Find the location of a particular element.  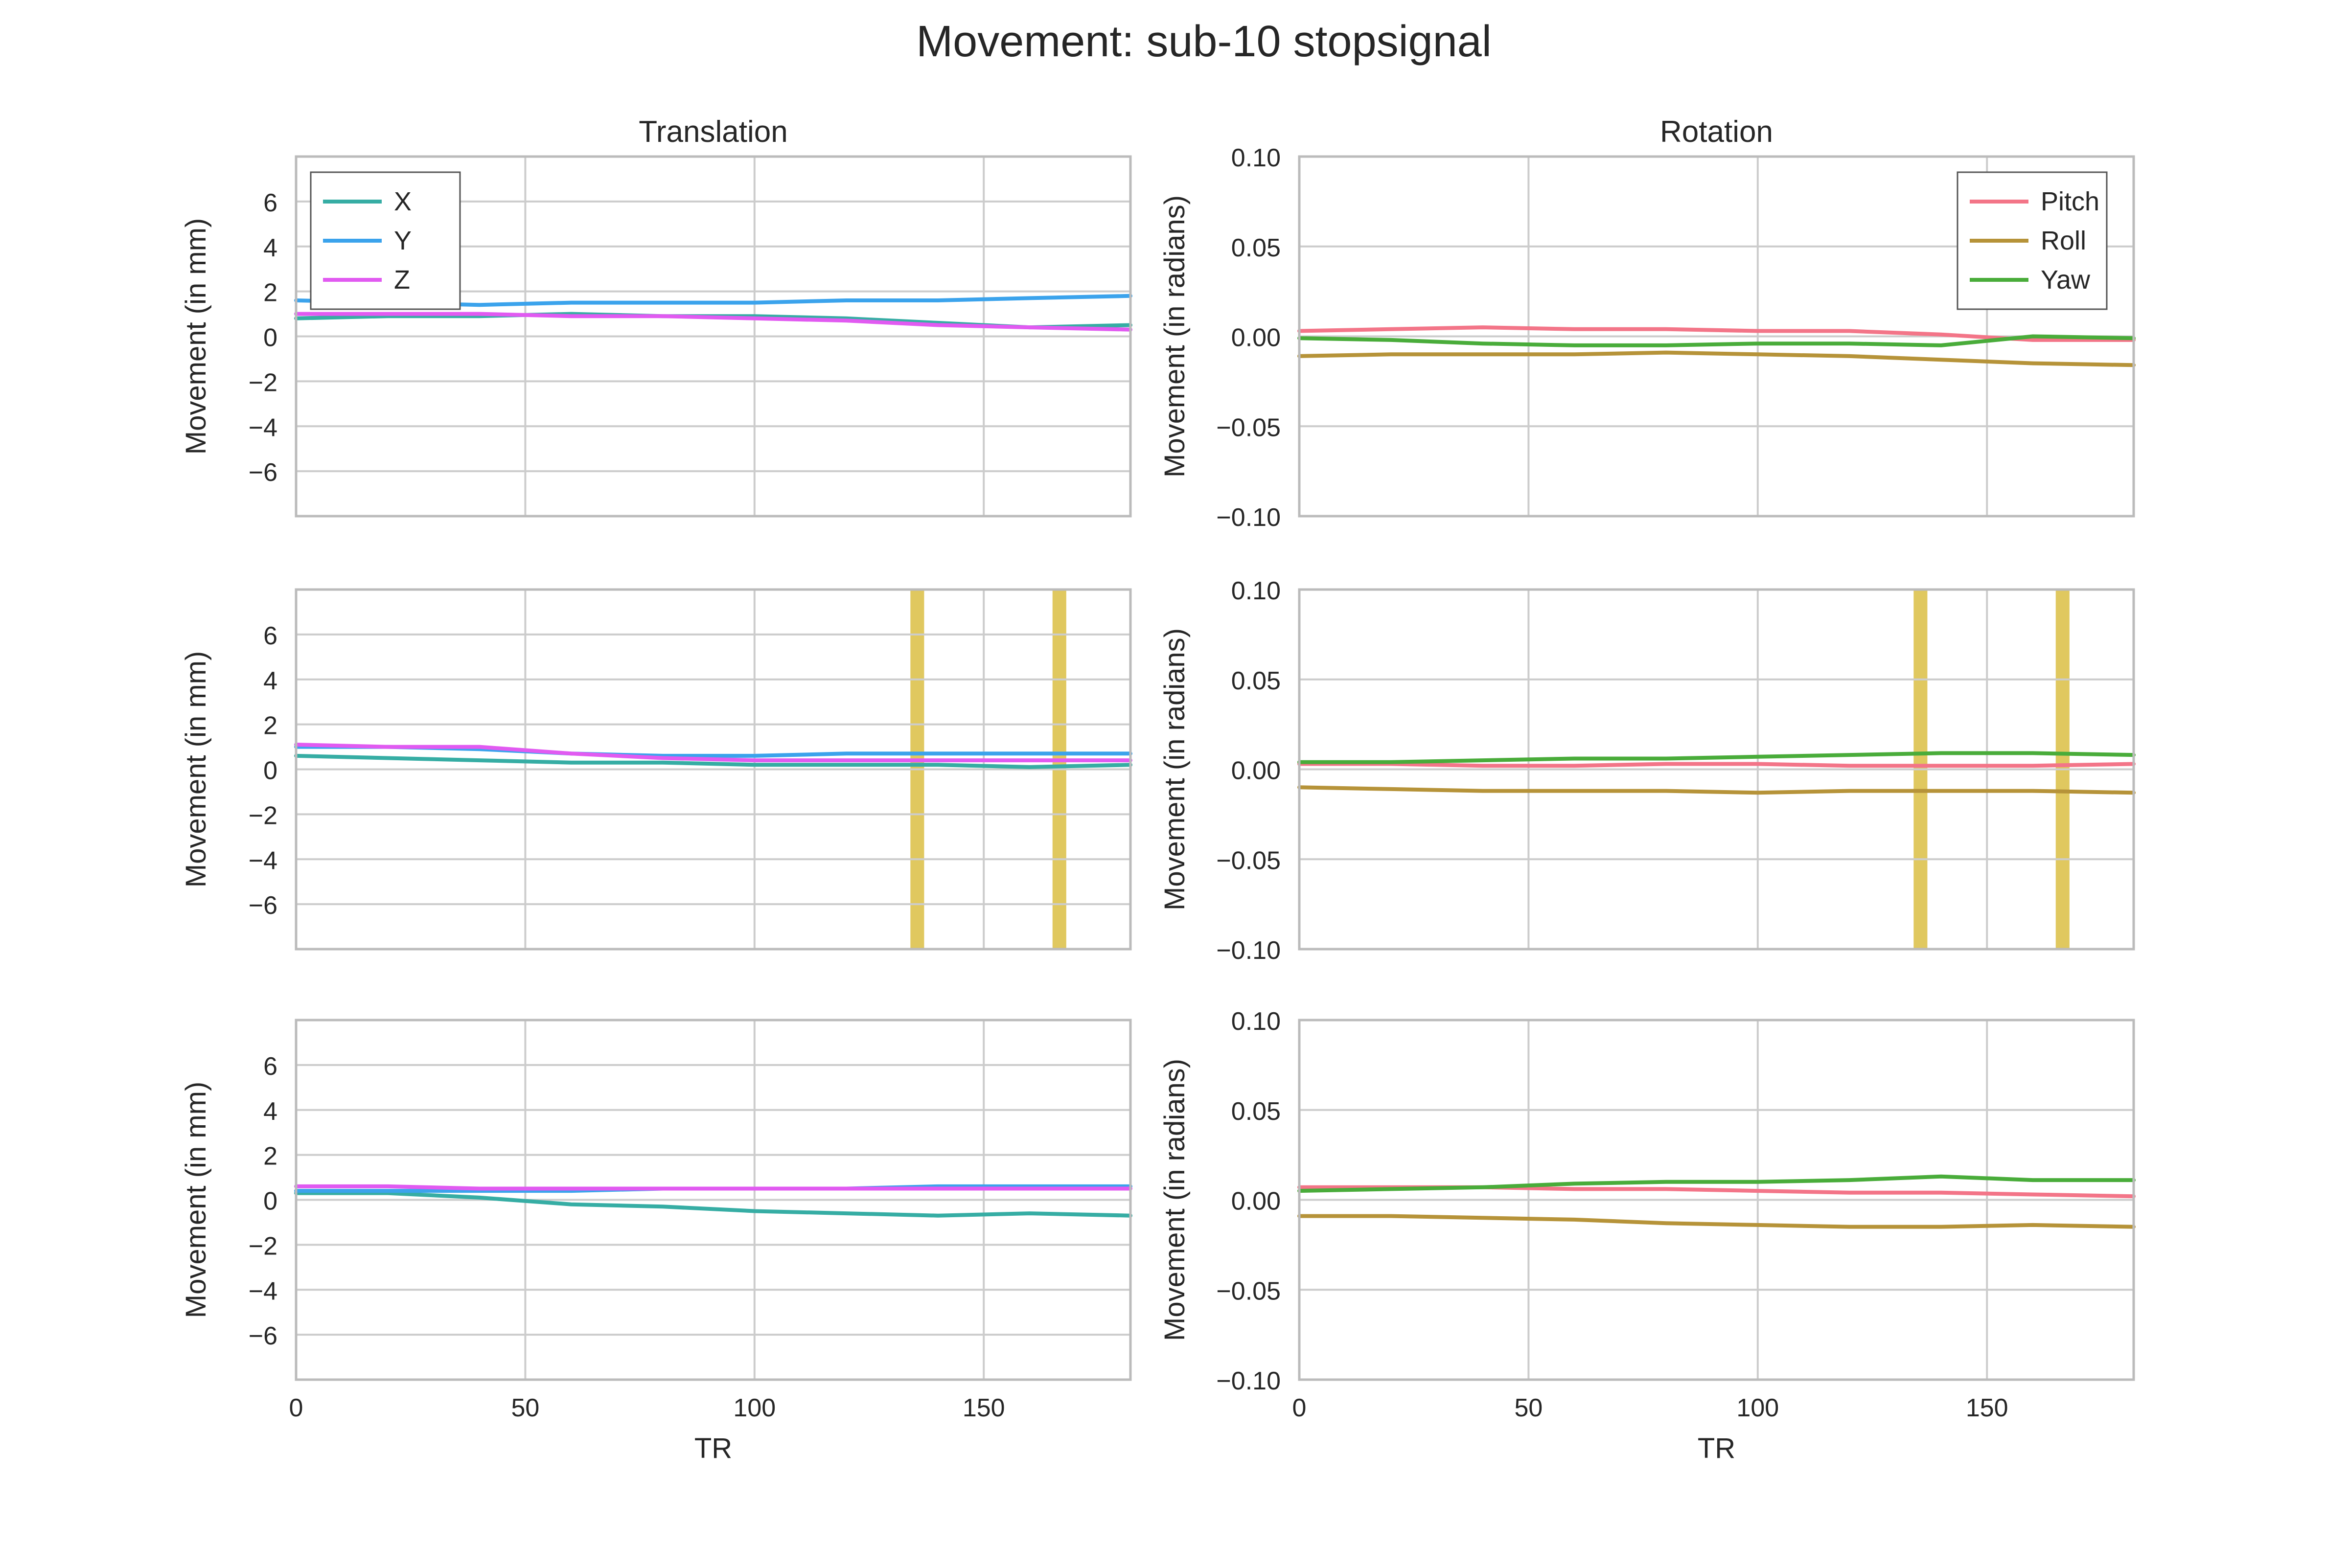

panel-3-ytick-label: −6 is located at coordinates (263, 905).